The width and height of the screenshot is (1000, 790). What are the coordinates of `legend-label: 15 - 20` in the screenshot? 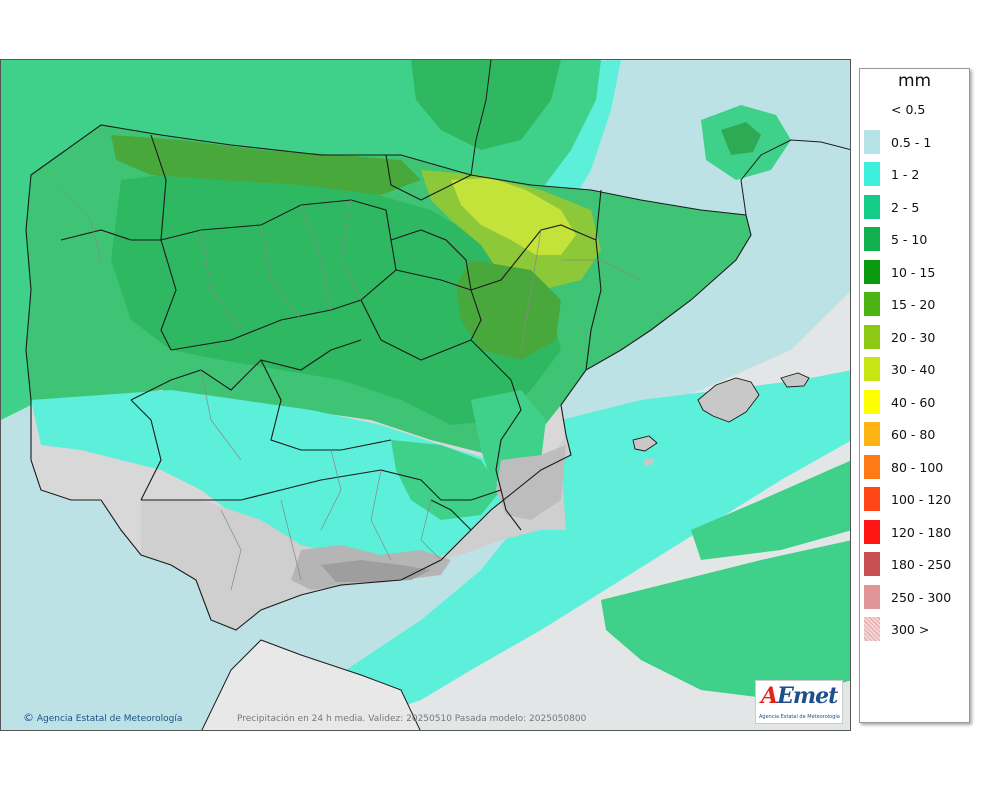 It's located at (913, 304).